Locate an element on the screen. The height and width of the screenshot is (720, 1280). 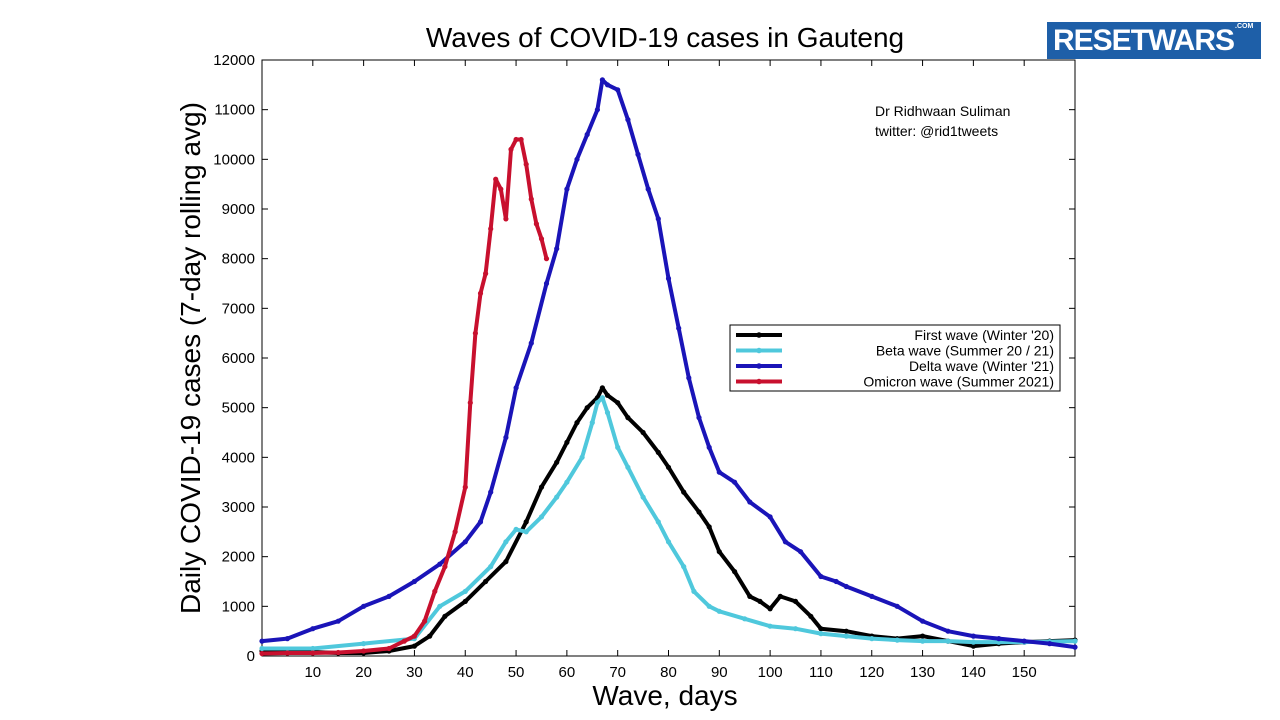
x-tick-label: 120 is located at coordinates (871, 672).